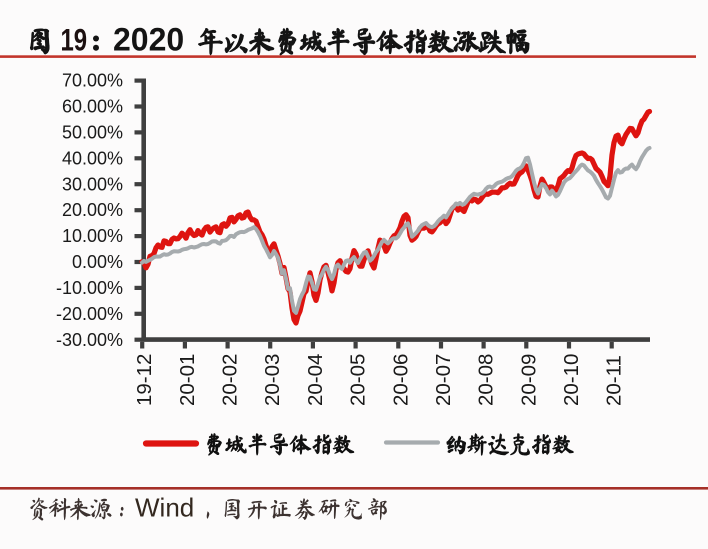 This screenshot has width=708, height=549. What do you see at coordinates (89, 288) in the screenshot?
I see `svg-text: -10.00%` at bounding box center [89, 288].